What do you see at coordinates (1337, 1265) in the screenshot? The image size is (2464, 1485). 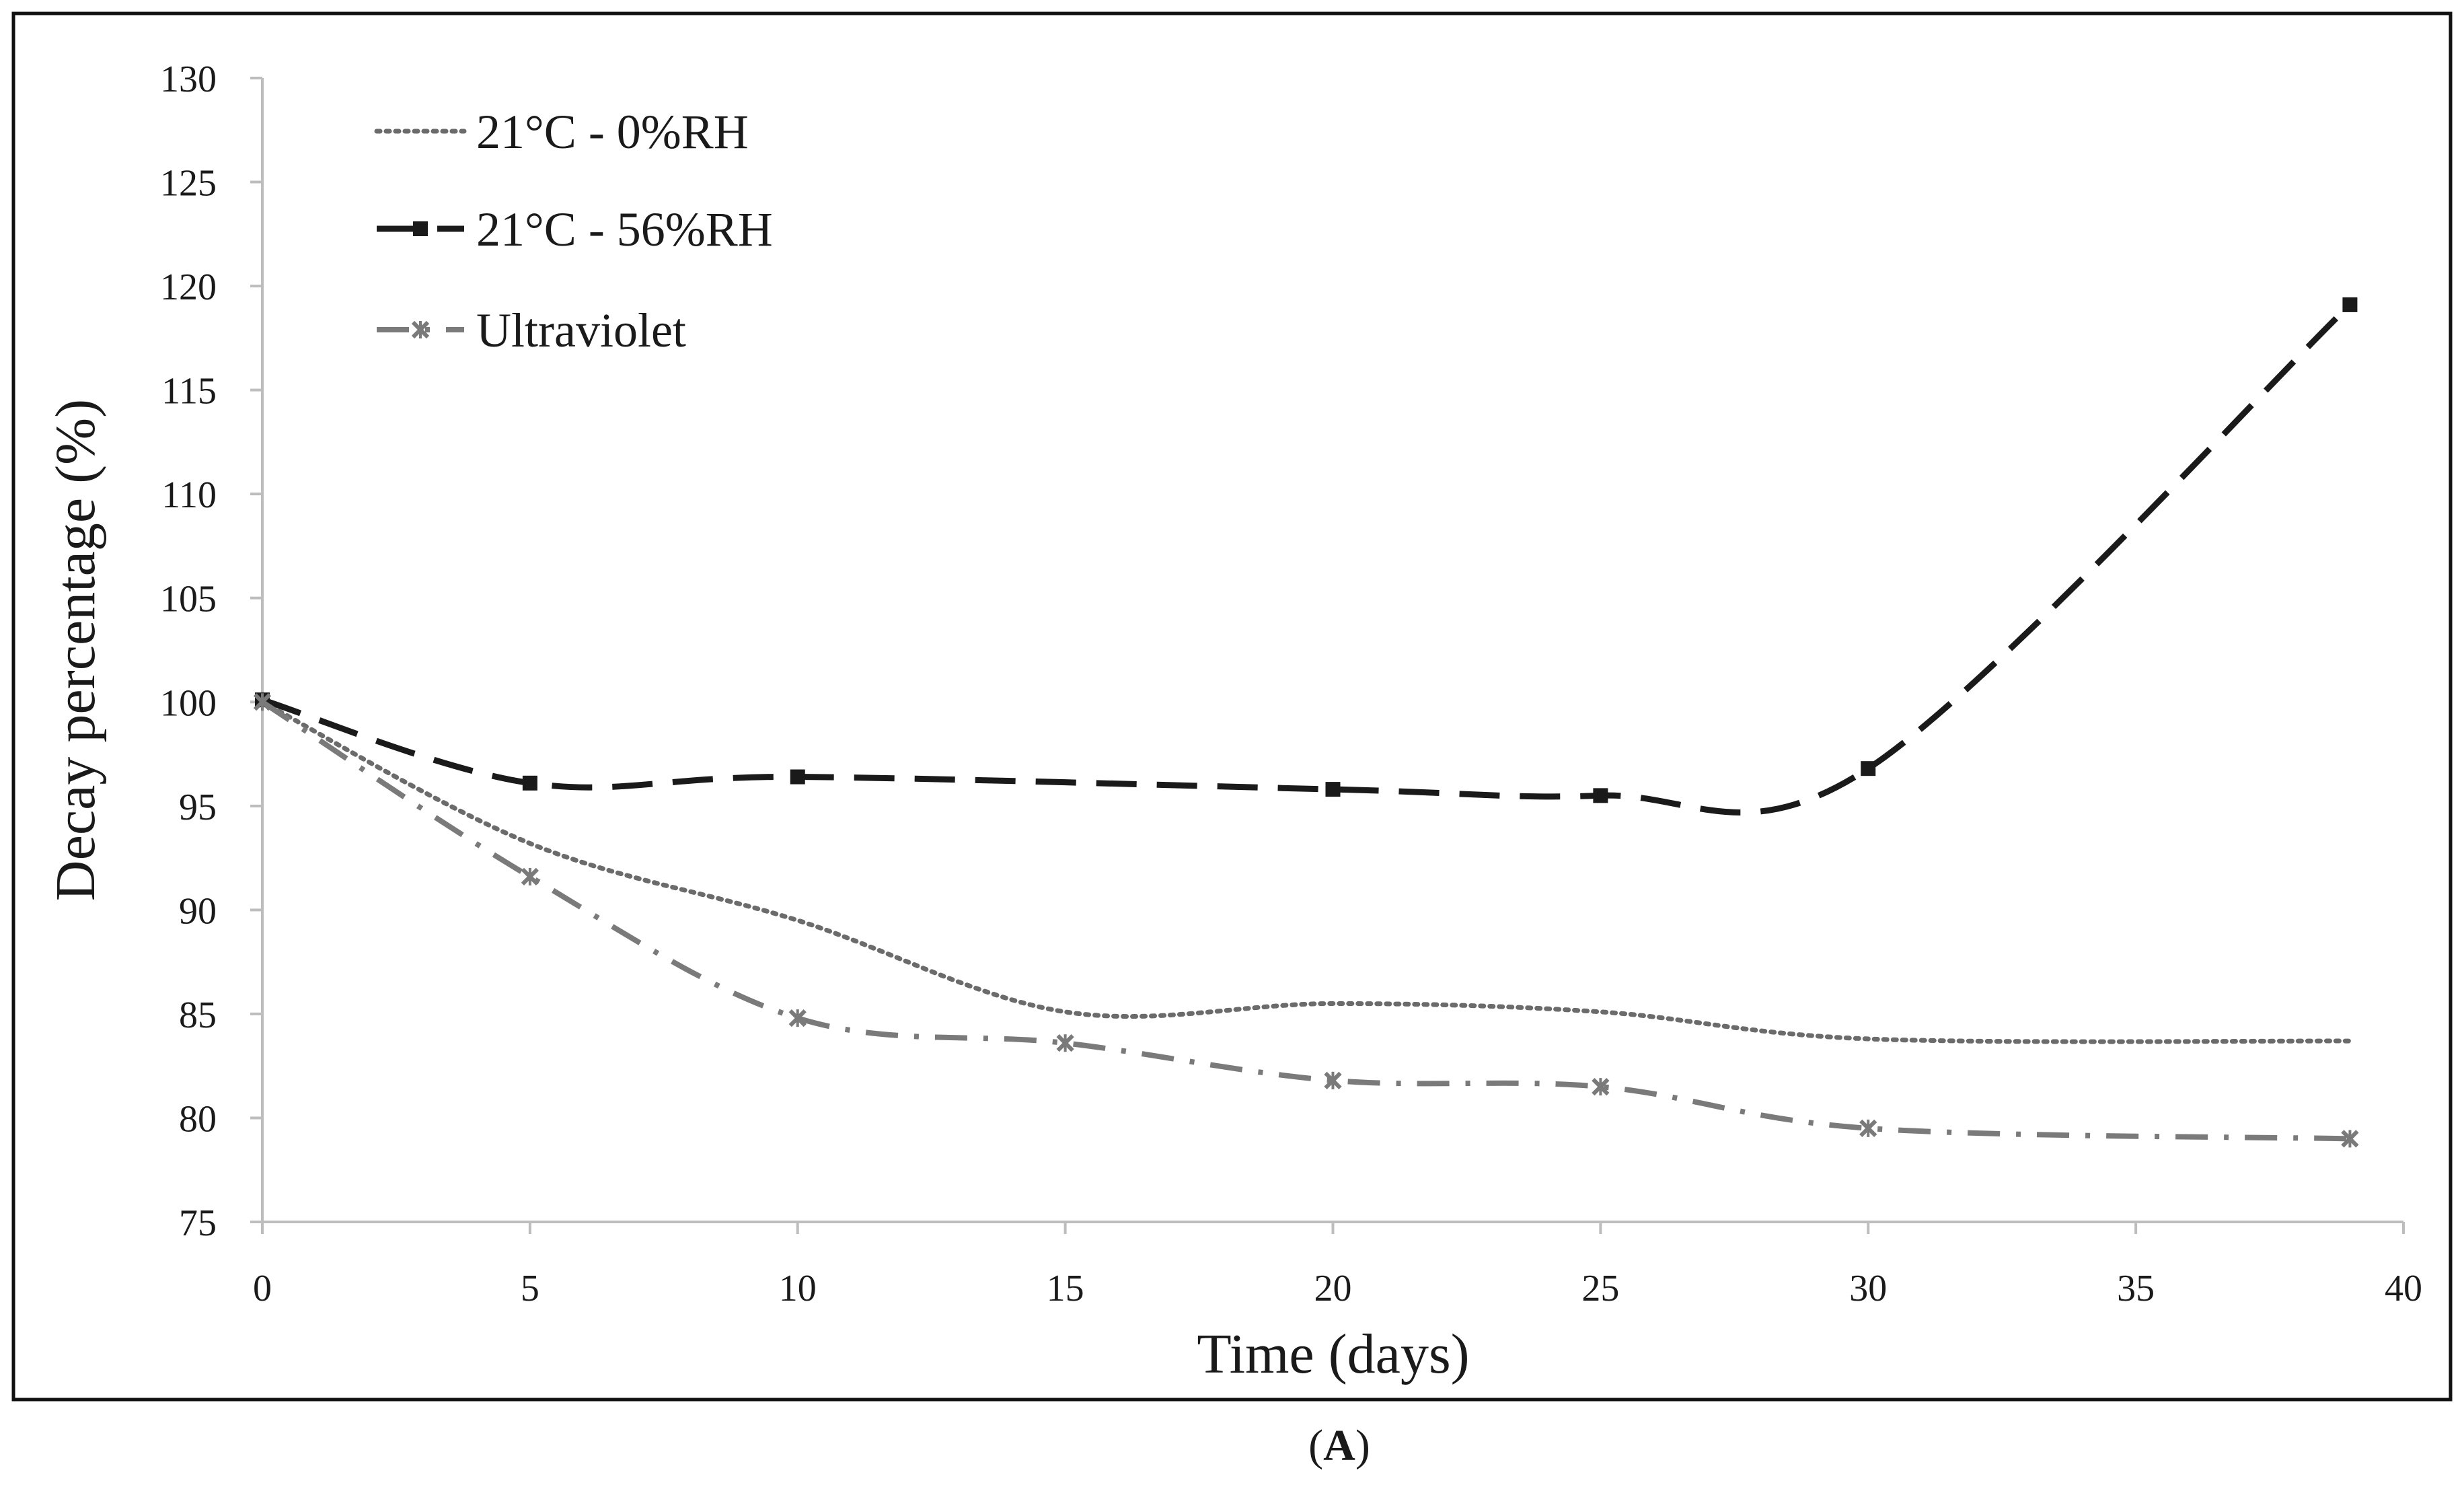 I see `x-axis: 0 5 10 15 20 25 30 35 40` at bounding box center [1337, 1265].